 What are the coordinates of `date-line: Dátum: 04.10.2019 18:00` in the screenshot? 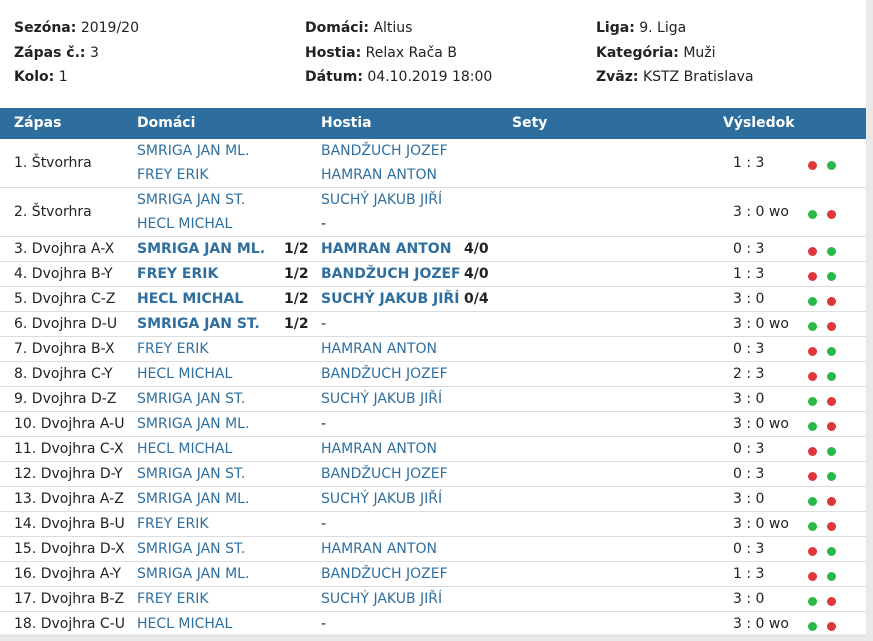 It's located at (398, 79).